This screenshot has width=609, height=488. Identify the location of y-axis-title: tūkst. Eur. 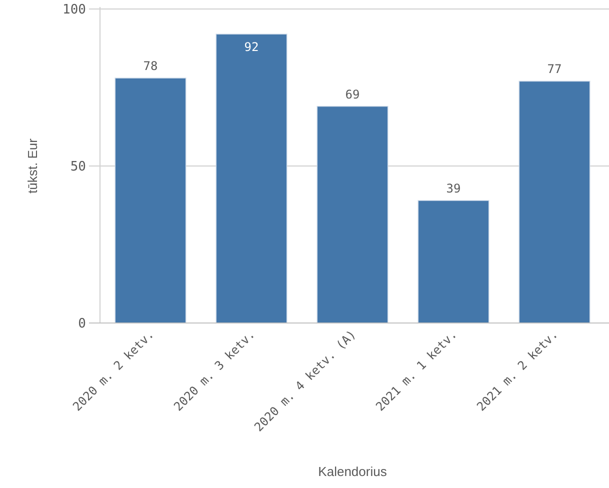
(32, 166).